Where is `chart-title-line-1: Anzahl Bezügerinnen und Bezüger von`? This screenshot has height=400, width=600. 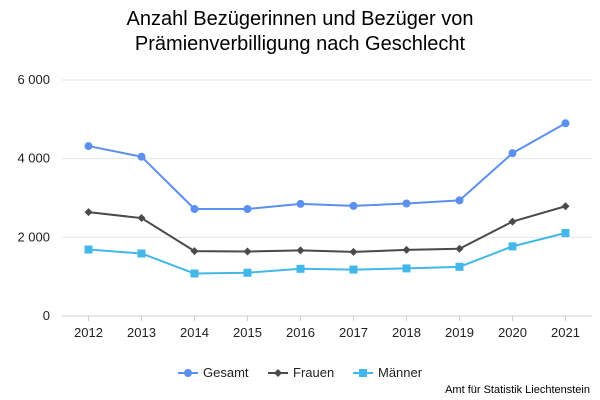
chart-title-line-1: Anzahl Bezügerinnen und Bezüger von is located at coordinates (300, 19).